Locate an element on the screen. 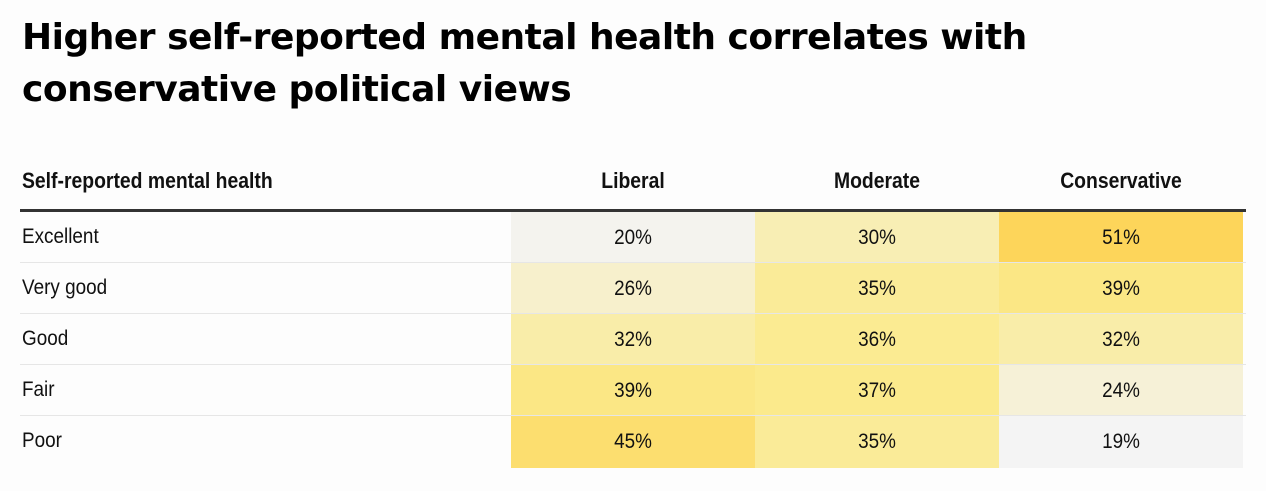  cell-value: 24% is located at coordinates (1121, 390).